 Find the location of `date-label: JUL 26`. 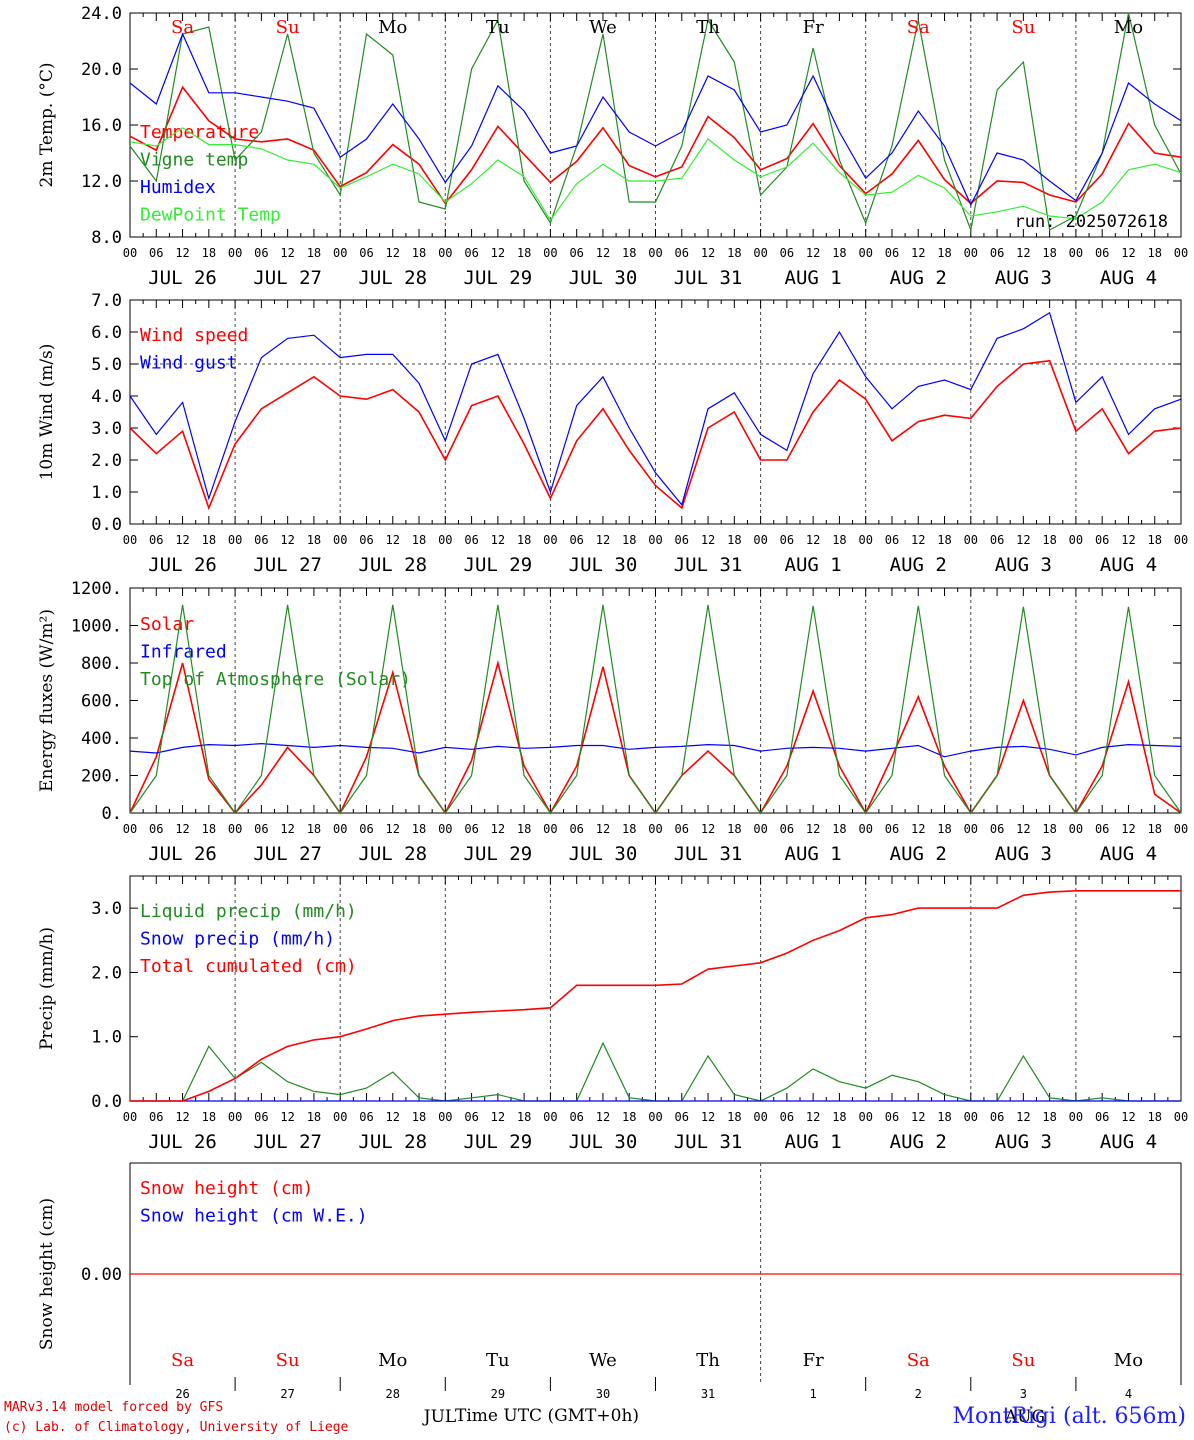

date-label: JUL 26 is located at coordinates (182, 854).